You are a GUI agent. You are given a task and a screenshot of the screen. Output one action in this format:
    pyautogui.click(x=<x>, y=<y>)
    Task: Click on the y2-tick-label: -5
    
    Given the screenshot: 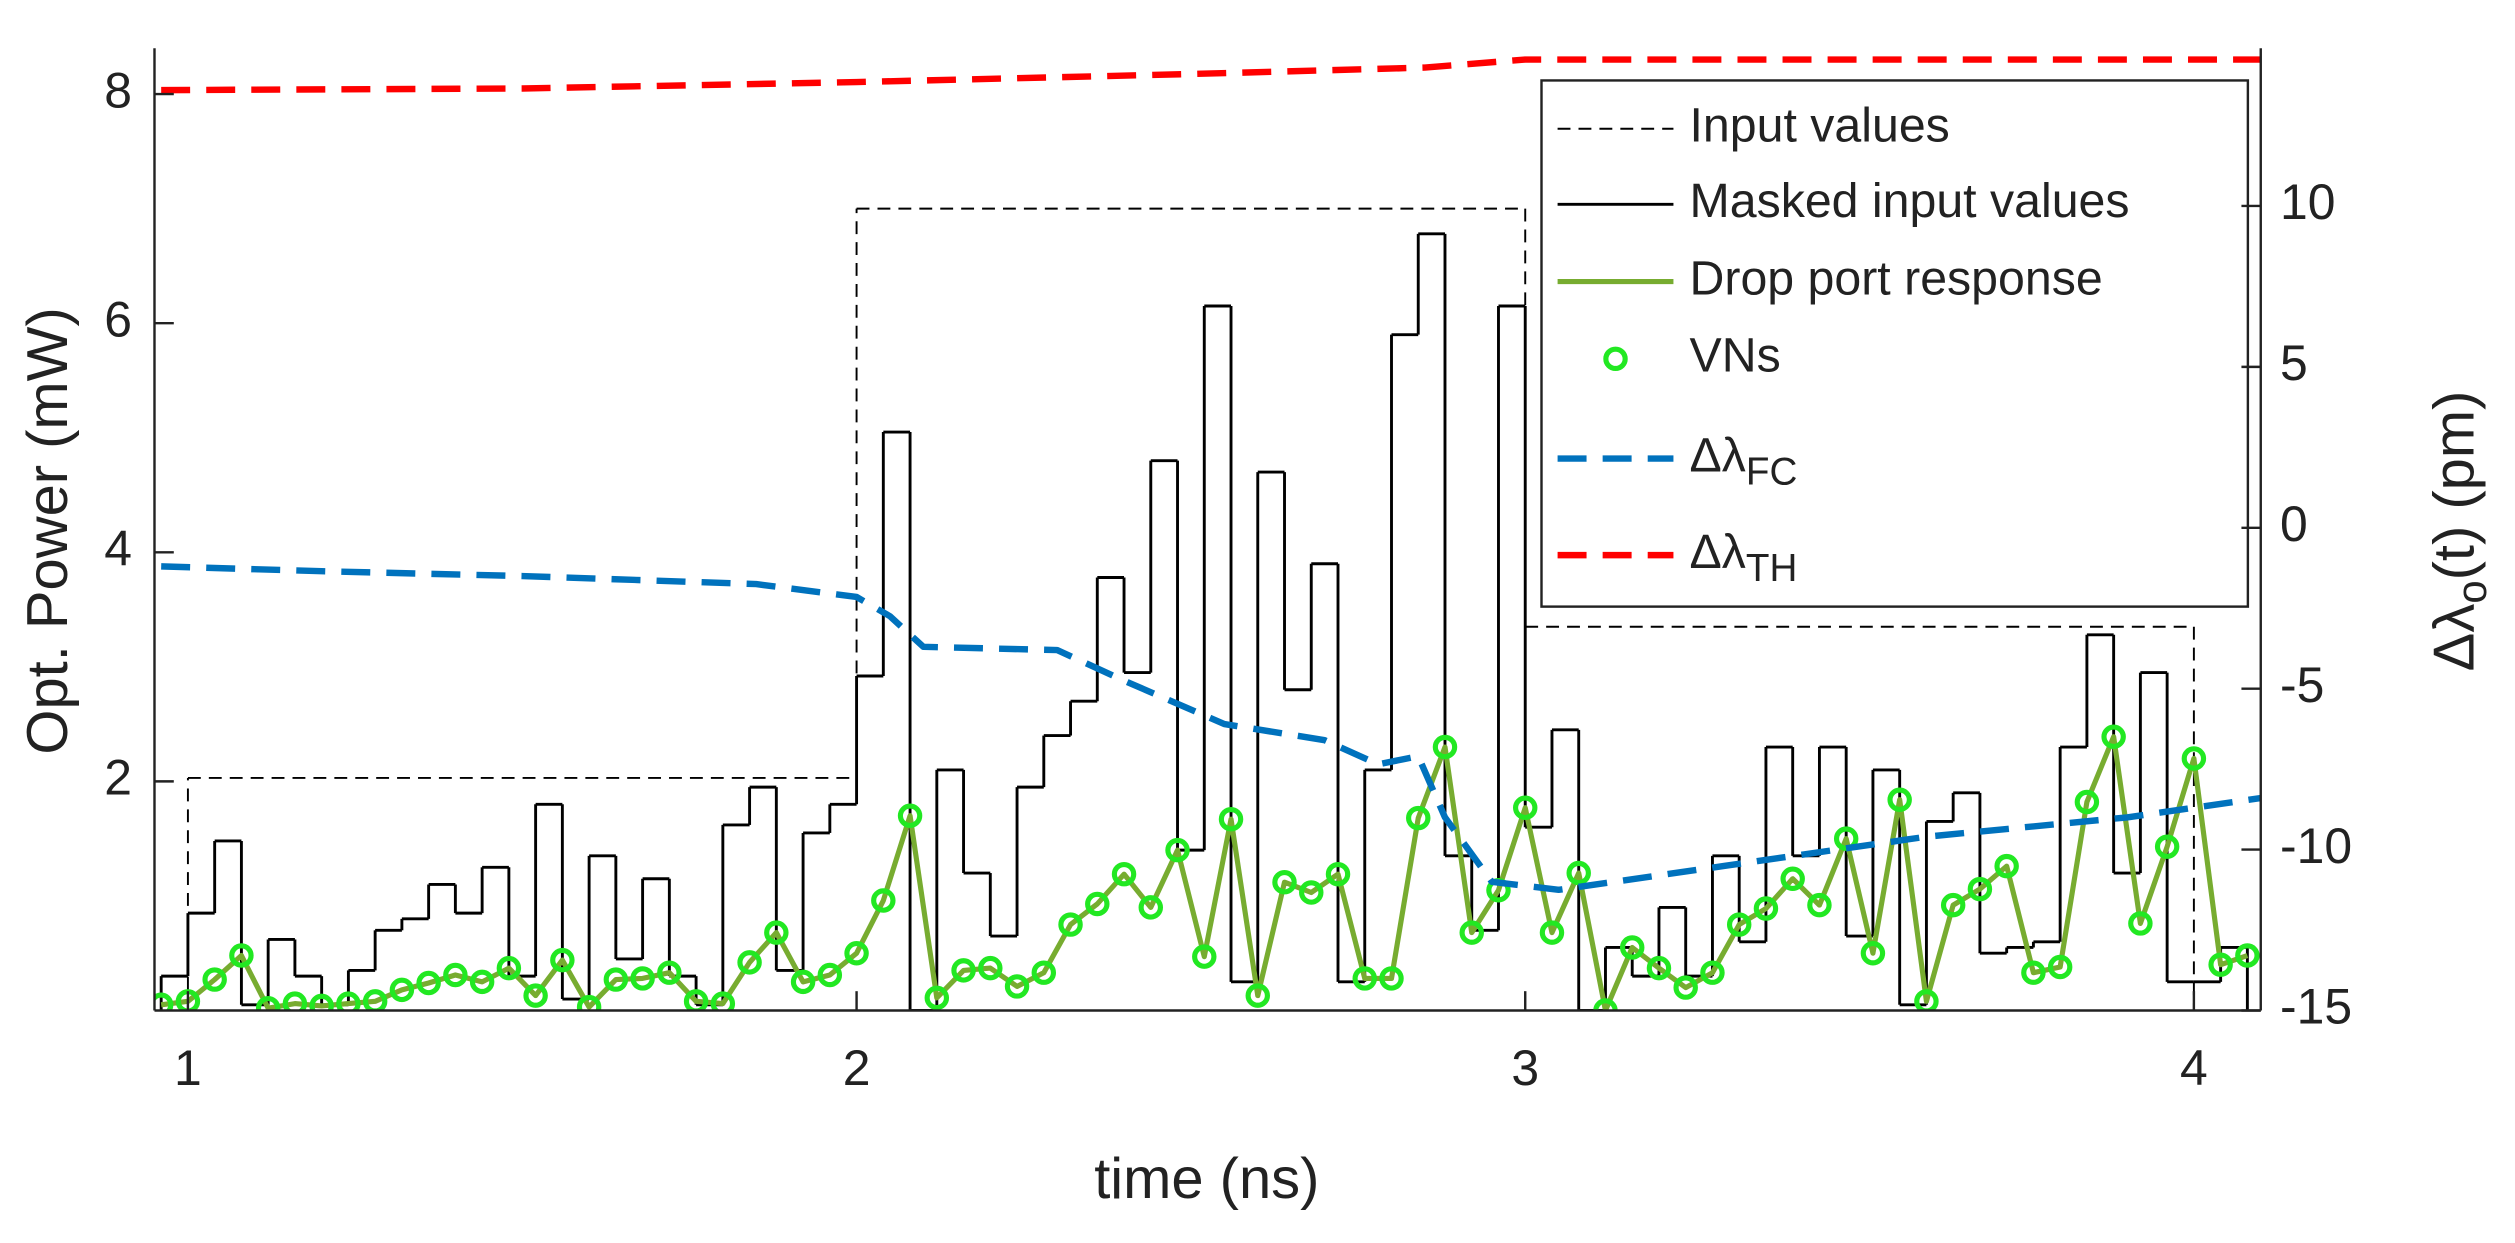 What is the action you would take?
    pyautogui.click(x=2302, y=685)
    